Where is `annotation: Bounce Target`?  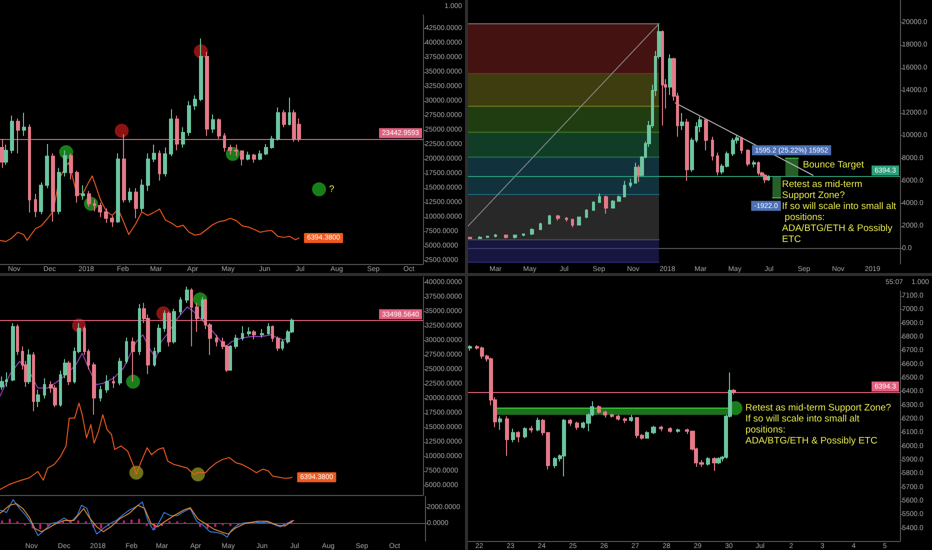
annotation: Bounce Target is located at coordinates (833, 165).